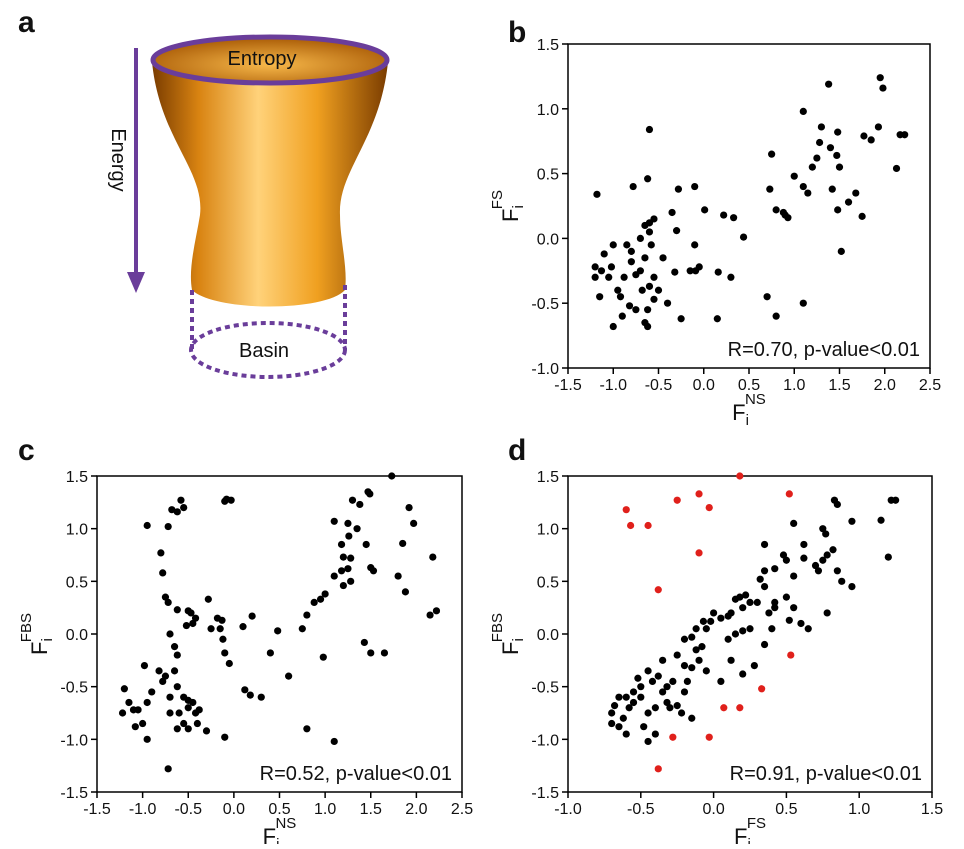 The height and width of the screenshot is (849, 964). I want to click on y-axis-label: Fi FS, so click(508, 206).